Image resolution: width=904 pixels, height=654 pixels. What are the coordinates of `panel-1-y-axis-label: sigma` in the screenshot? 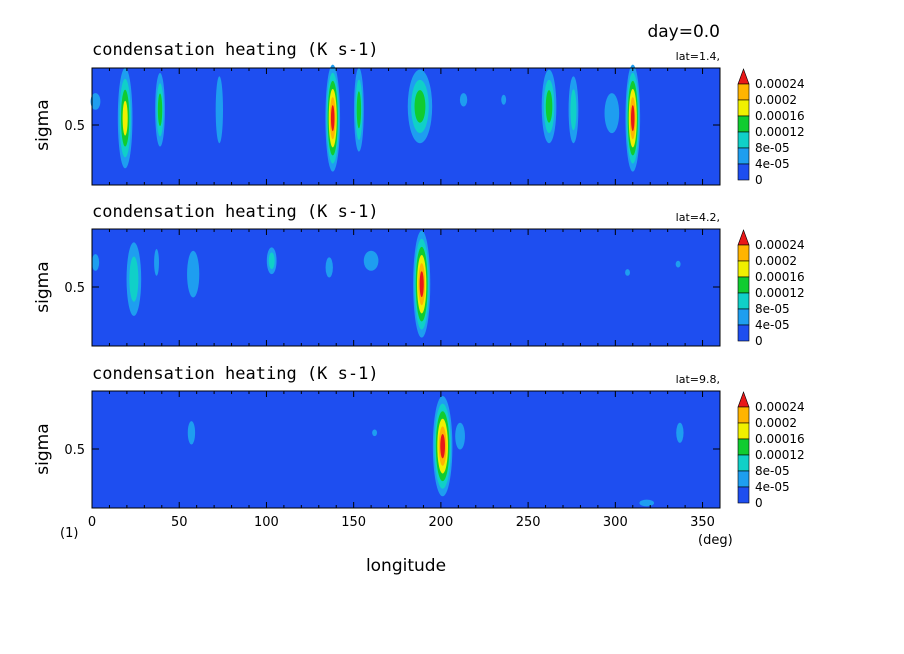 It's located at (43, 124).